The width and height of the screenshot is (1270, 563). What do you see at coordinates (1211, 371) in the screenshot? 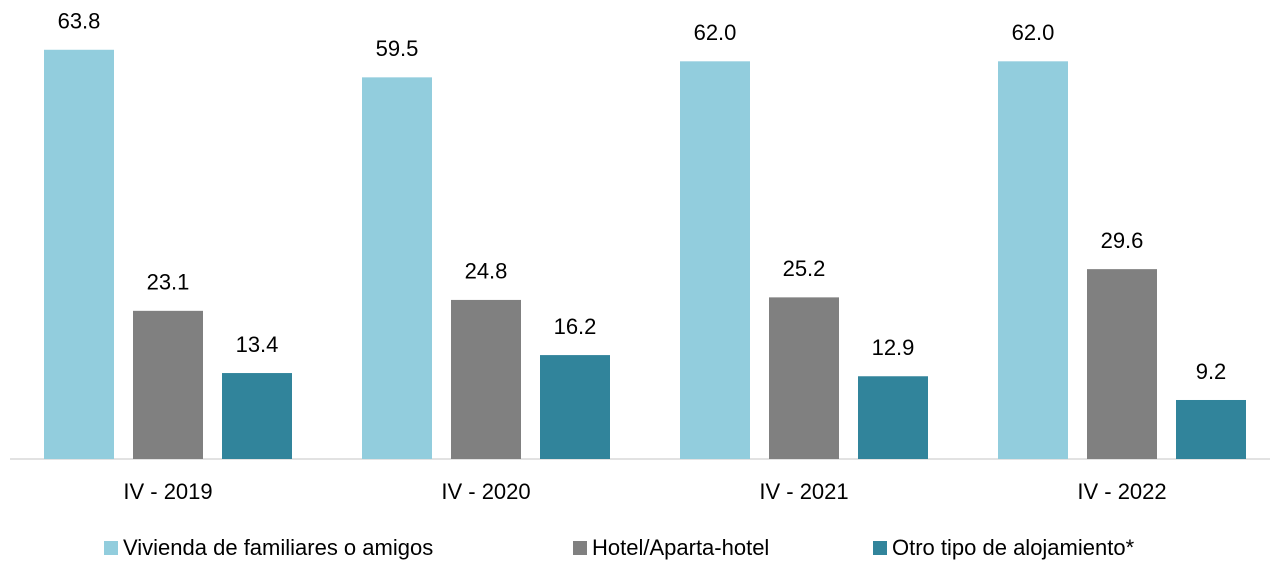
I see `value-label: 9.2` at bounding box center [1211, 371].